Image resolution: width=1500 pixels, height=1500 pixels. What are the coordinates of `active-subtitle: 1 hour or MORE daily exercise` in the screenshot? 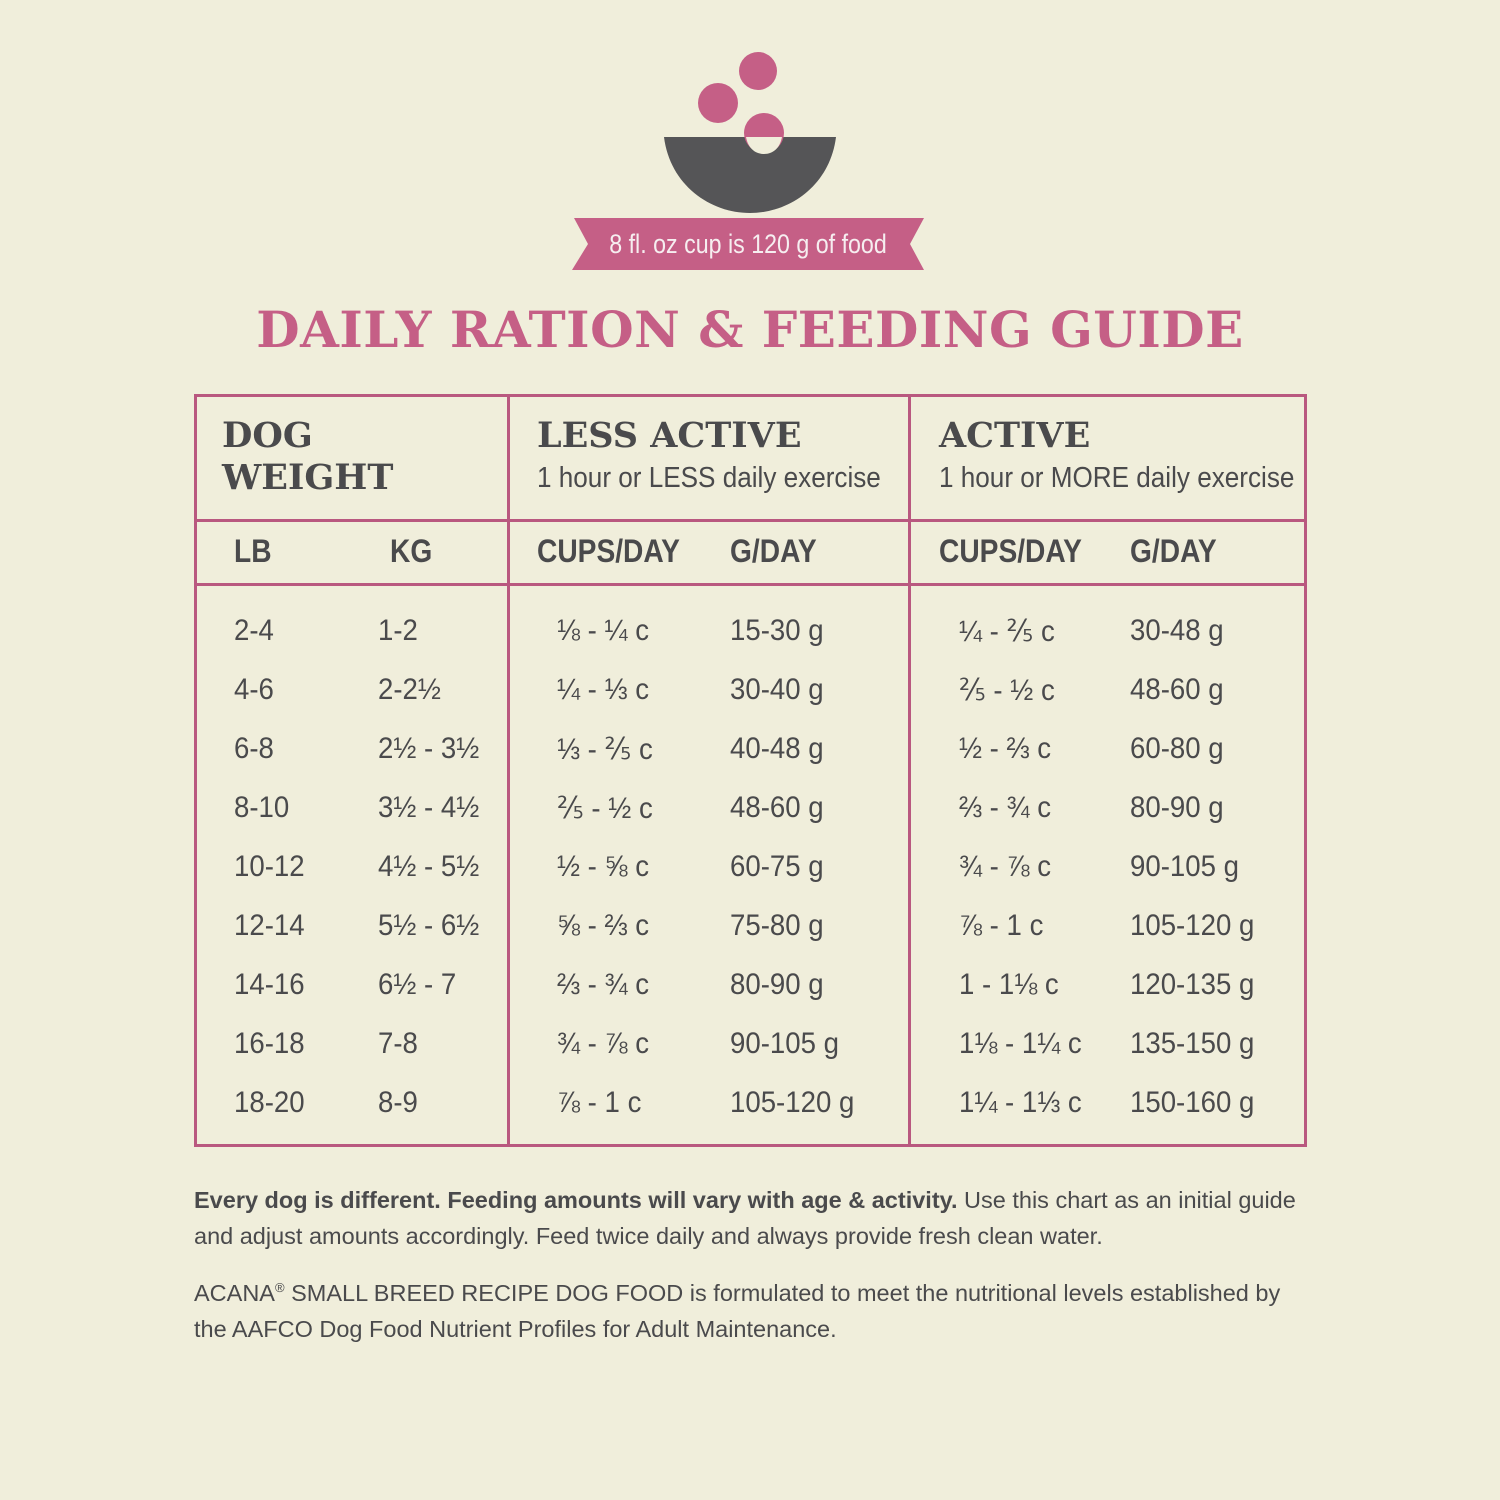 It's located at (1117, 478).